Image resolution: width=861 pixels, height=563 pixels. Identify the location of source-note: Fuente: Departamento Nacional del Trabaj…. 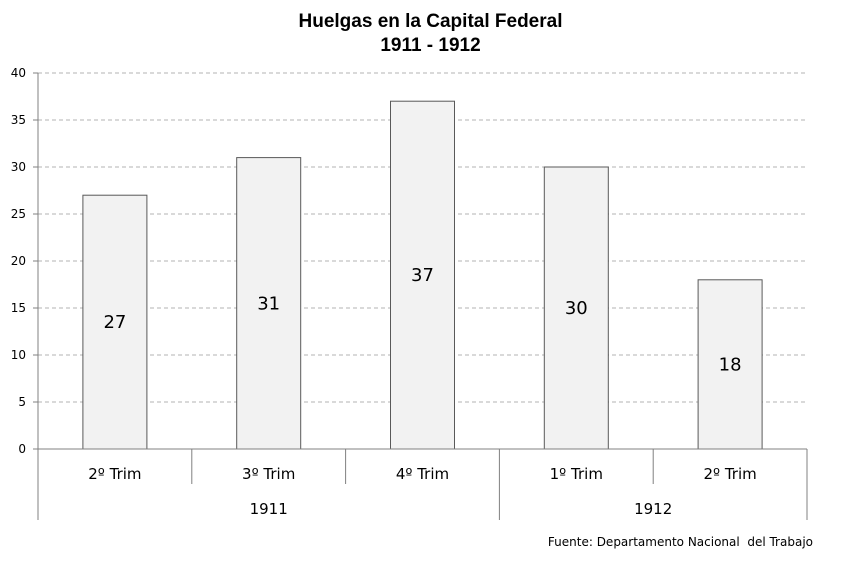
(680, 542).